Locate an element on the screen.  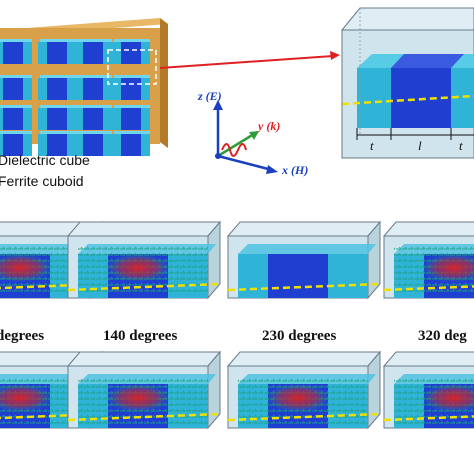
angle-label-1: degrees is located at coordinates (22, 336).